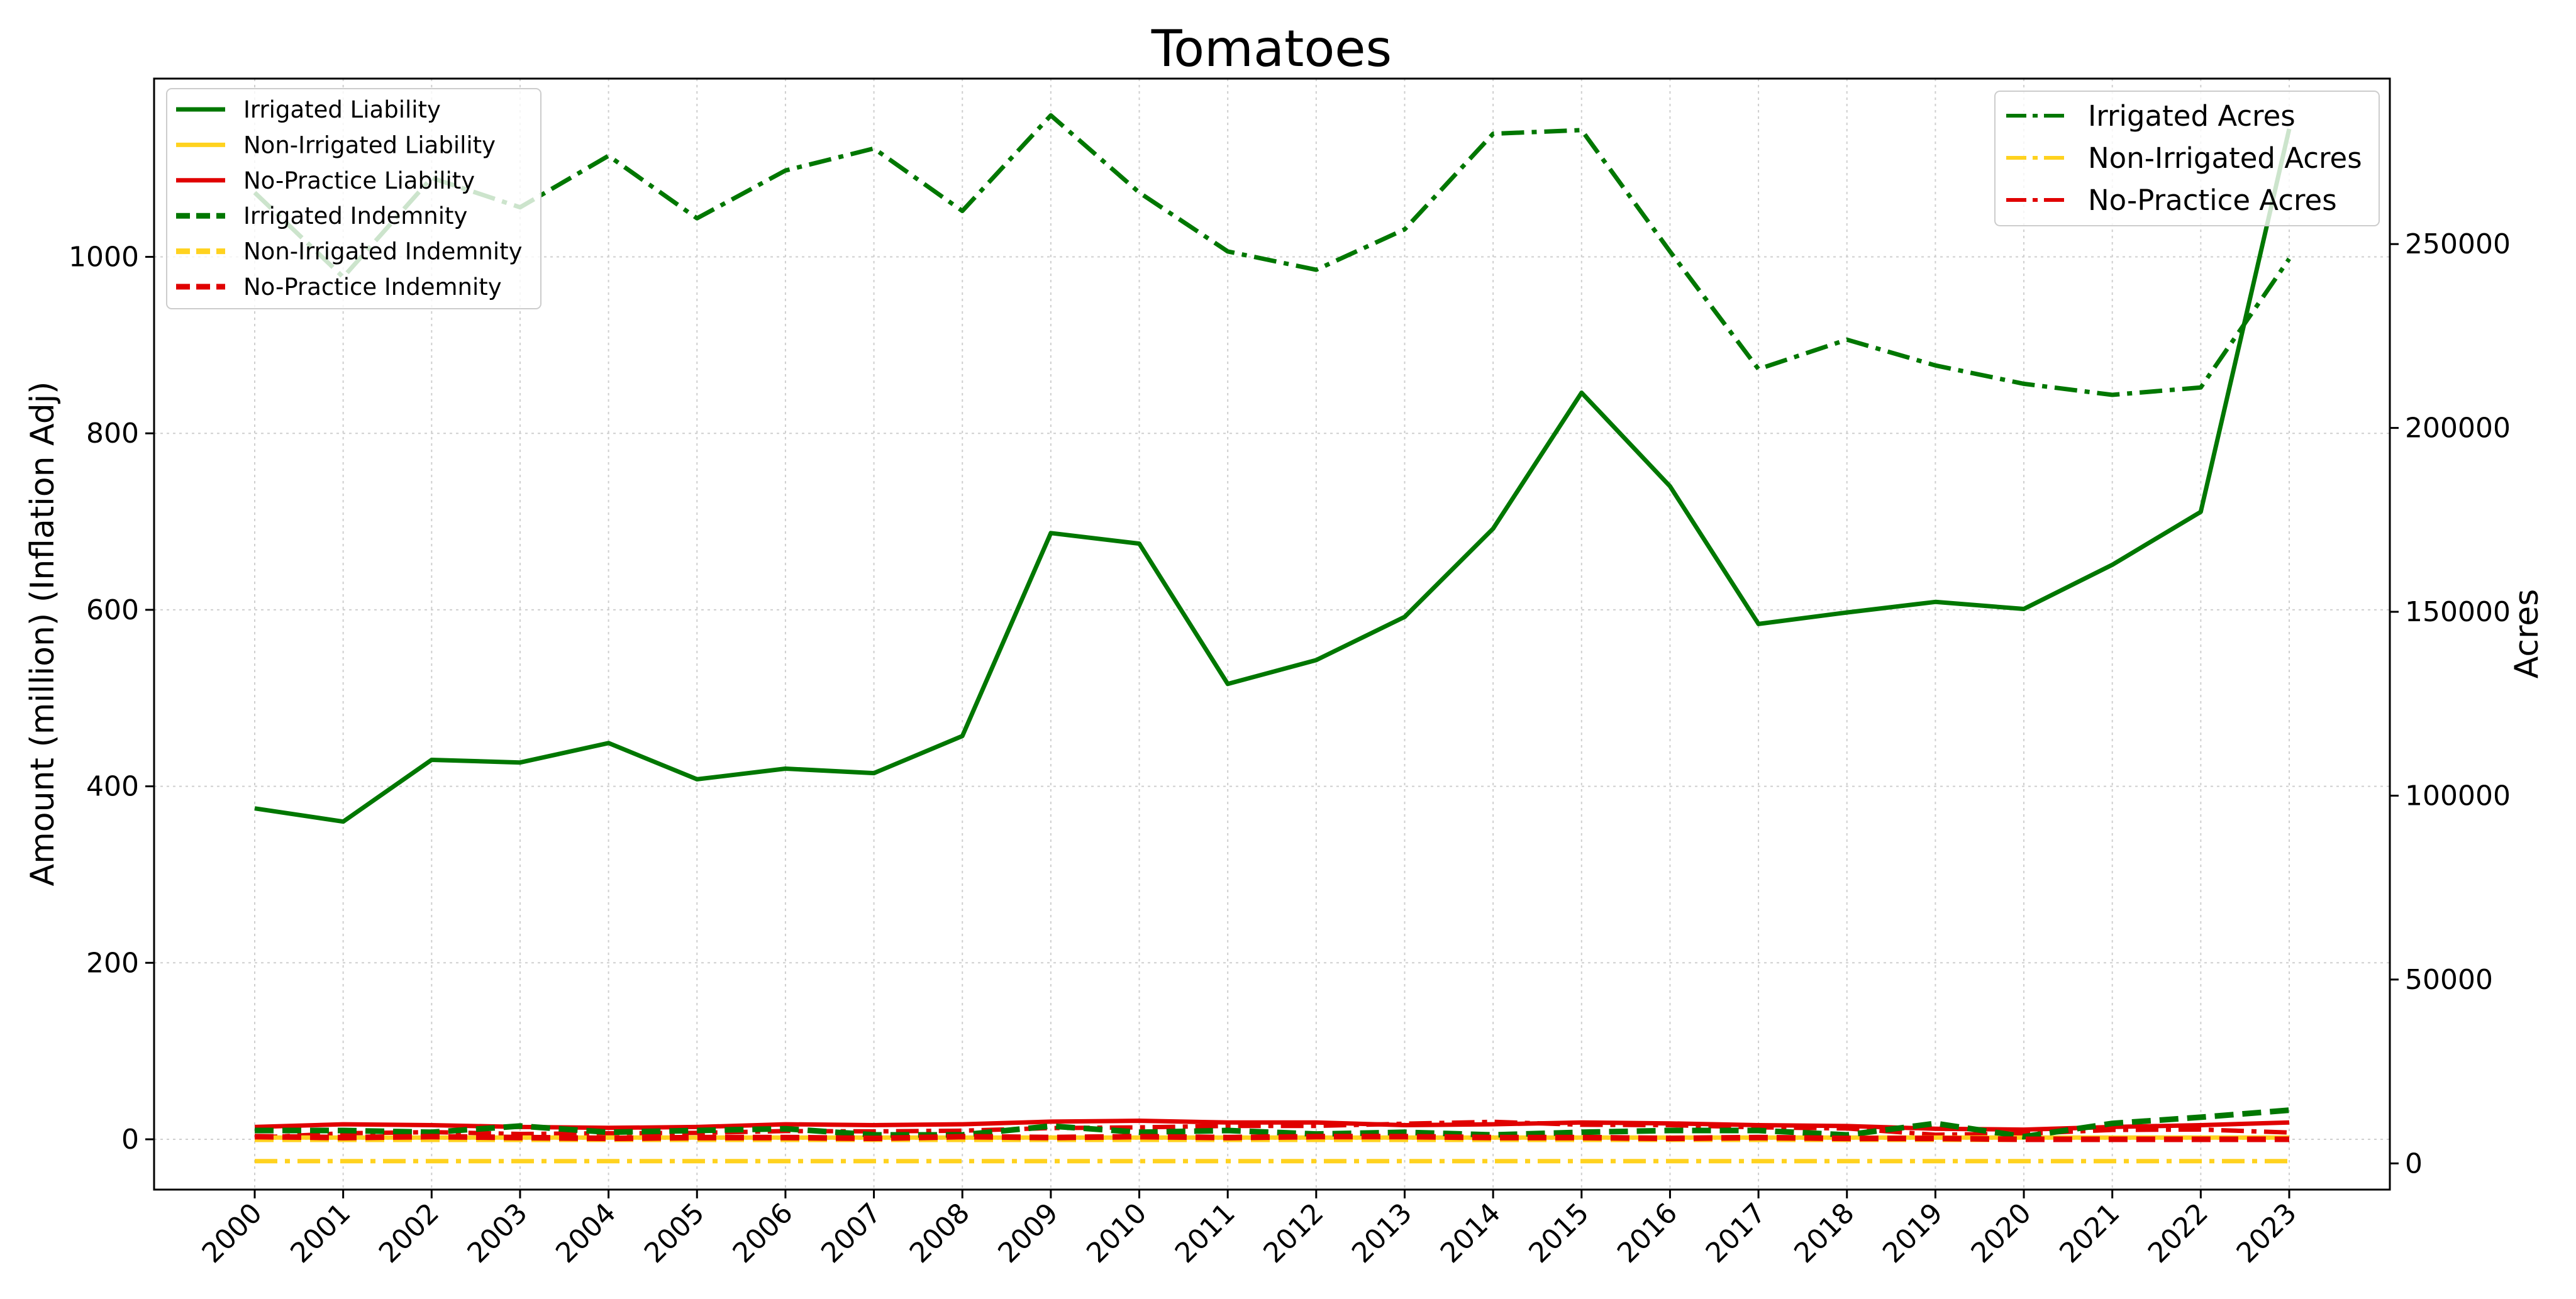  What do you see at coordinates (2527, 634) in the screenshot?
I see `y-axis-label-right: Acres` at bounding box center [2527, 634].